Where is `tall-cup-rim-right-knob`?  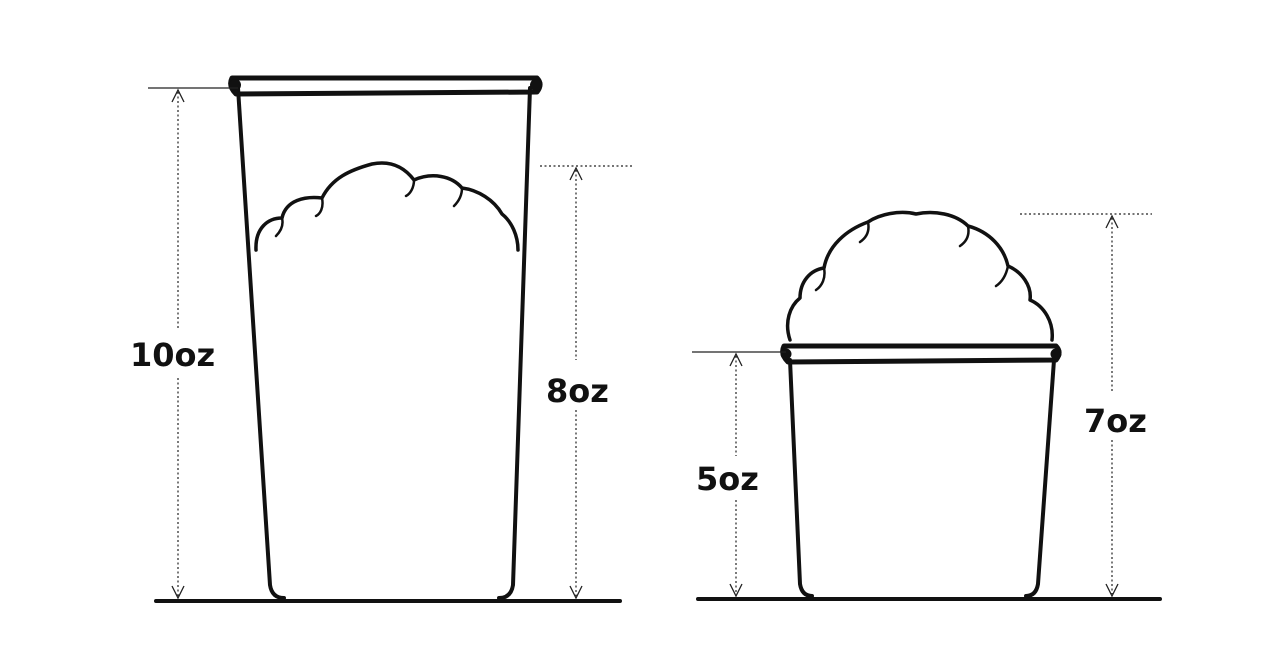
tall-cup-rim-right-knob is located at coordinates (536, 85).